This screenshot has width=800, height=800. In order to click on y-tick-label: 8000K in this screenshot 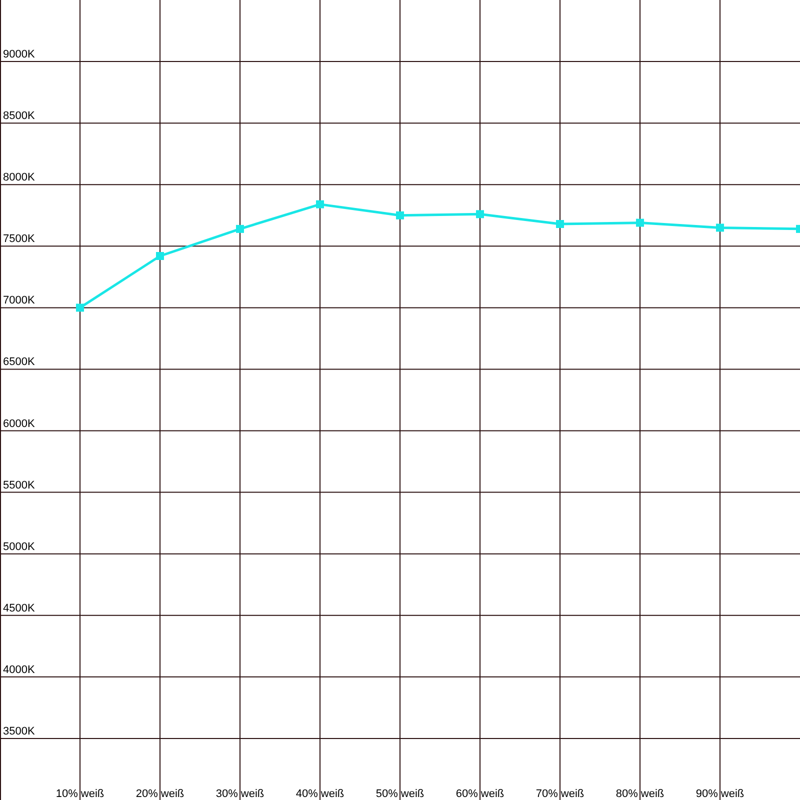, I will do `click(19, 178)`.